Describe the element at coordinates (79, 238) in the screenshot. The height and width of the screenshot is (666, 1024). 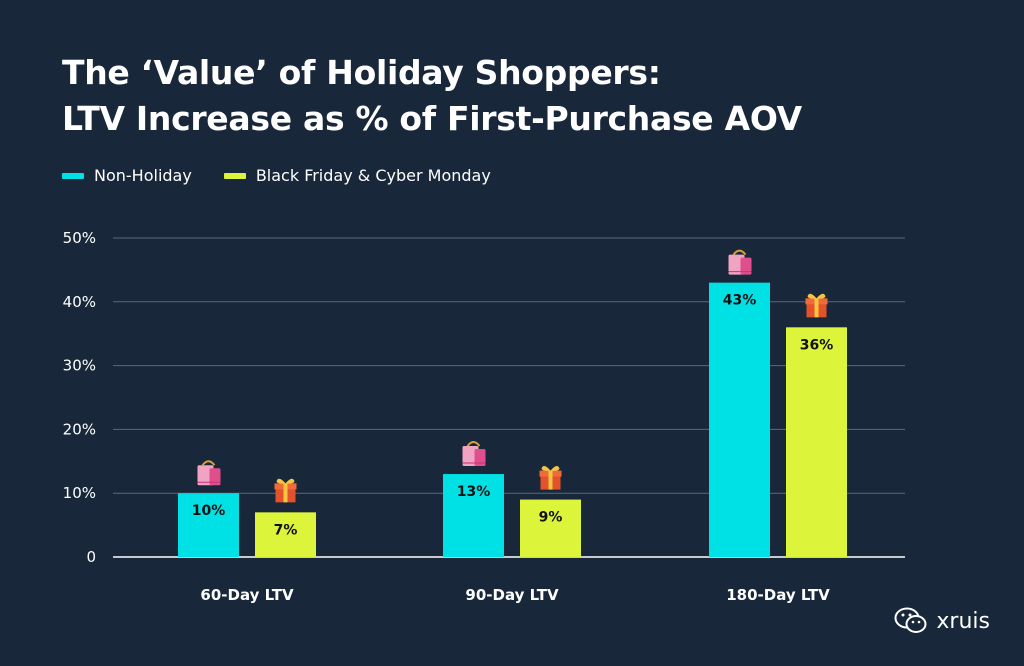
I see `y-tick-label: 50%` at that location.